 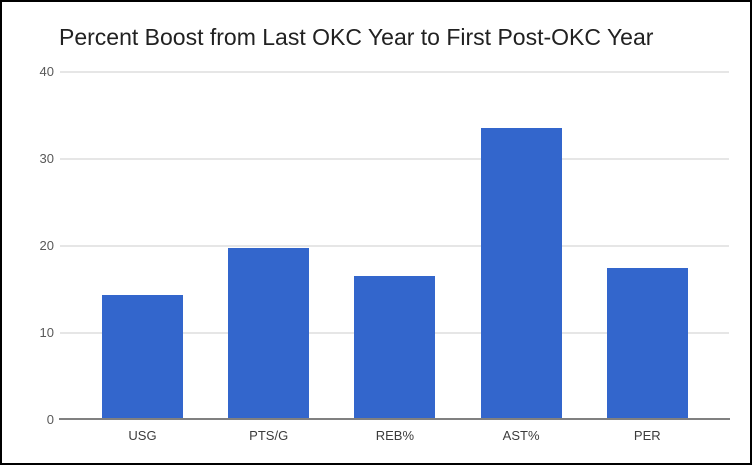 I want to click on bar-reb, so click(x=395, y=347).